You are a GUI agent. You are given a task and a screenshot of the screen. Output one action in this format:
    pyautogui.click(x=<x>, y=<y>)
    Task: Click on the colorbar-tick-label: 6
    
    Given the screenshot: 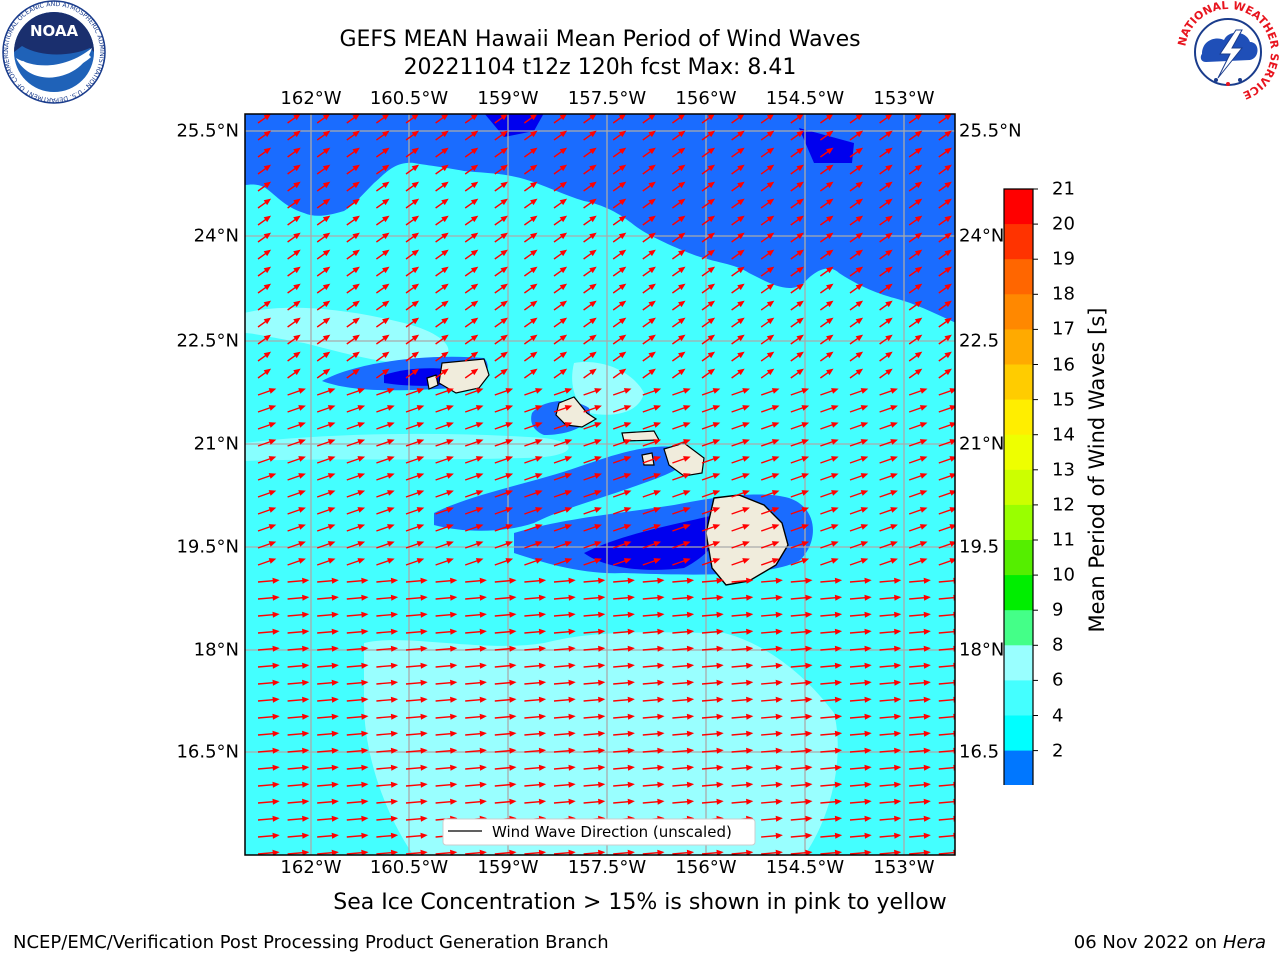 What is the action you would take?
    pyautogui.click(x=1058, y=680)
    